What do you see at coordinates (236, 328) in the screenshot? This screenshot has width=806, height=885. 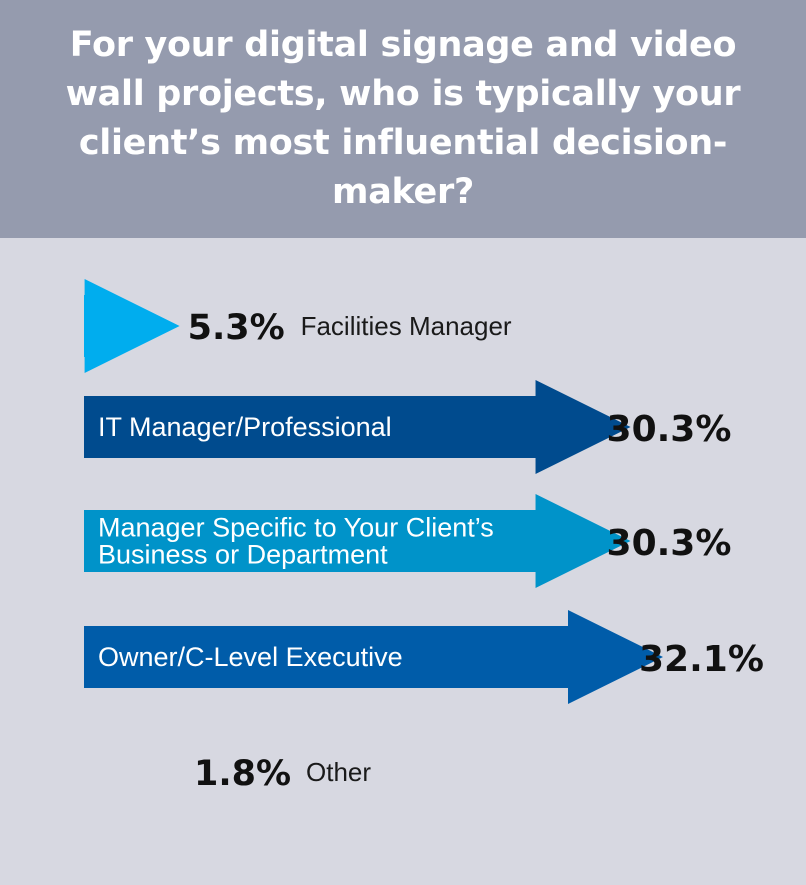 I see `value-label-0: 5.3%` at bounding box center [236, 328].